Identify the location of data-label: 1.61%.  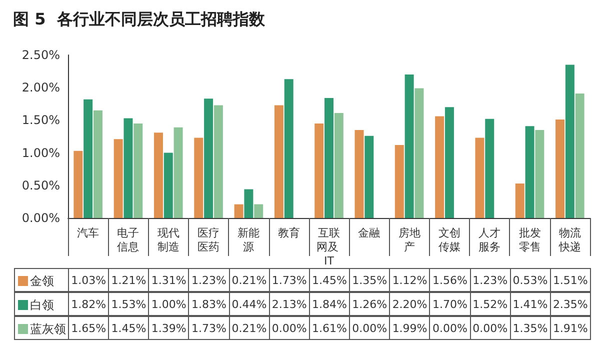
(329, 328).